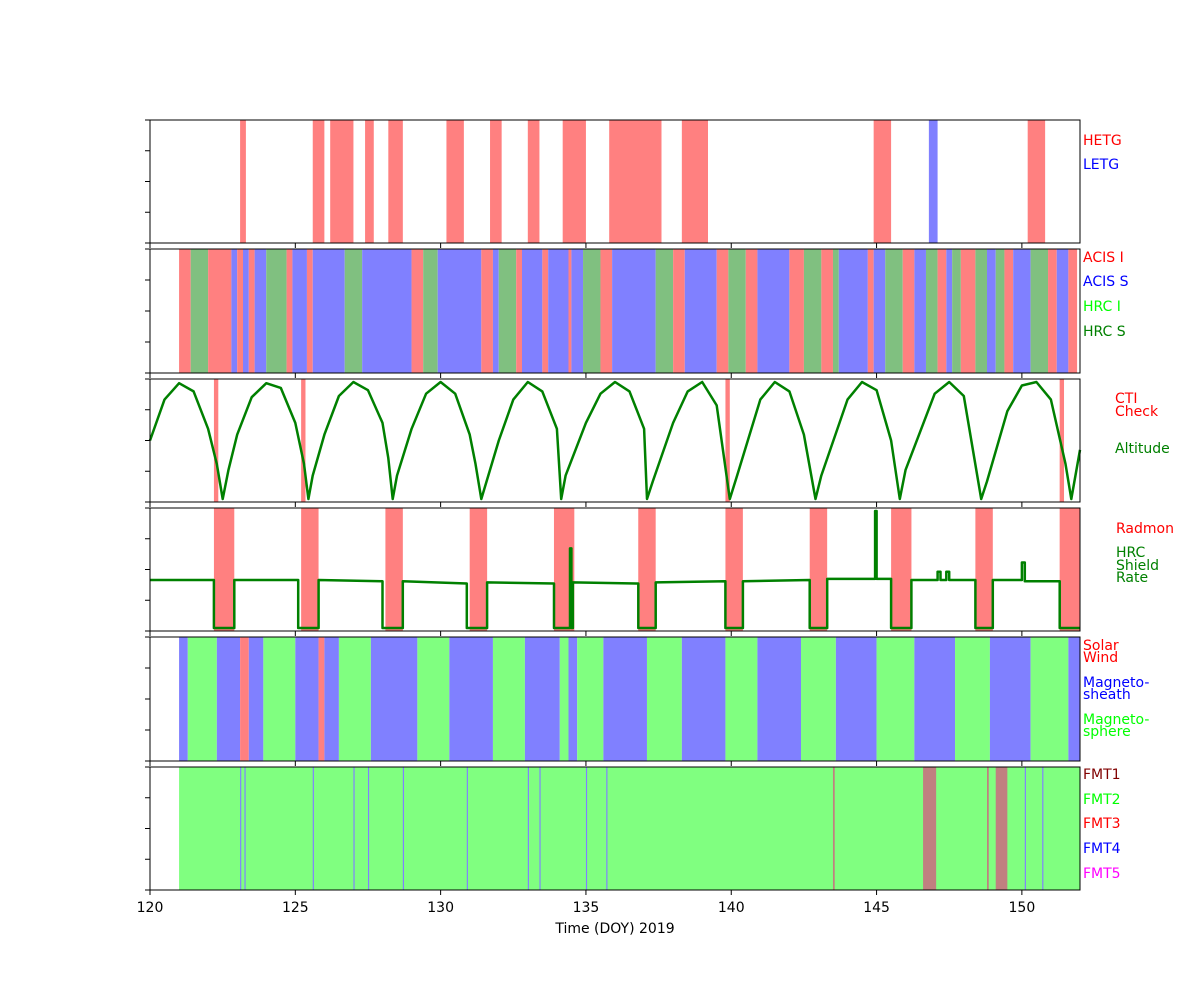  I want to click on radmon-frame, so click(615, 569).